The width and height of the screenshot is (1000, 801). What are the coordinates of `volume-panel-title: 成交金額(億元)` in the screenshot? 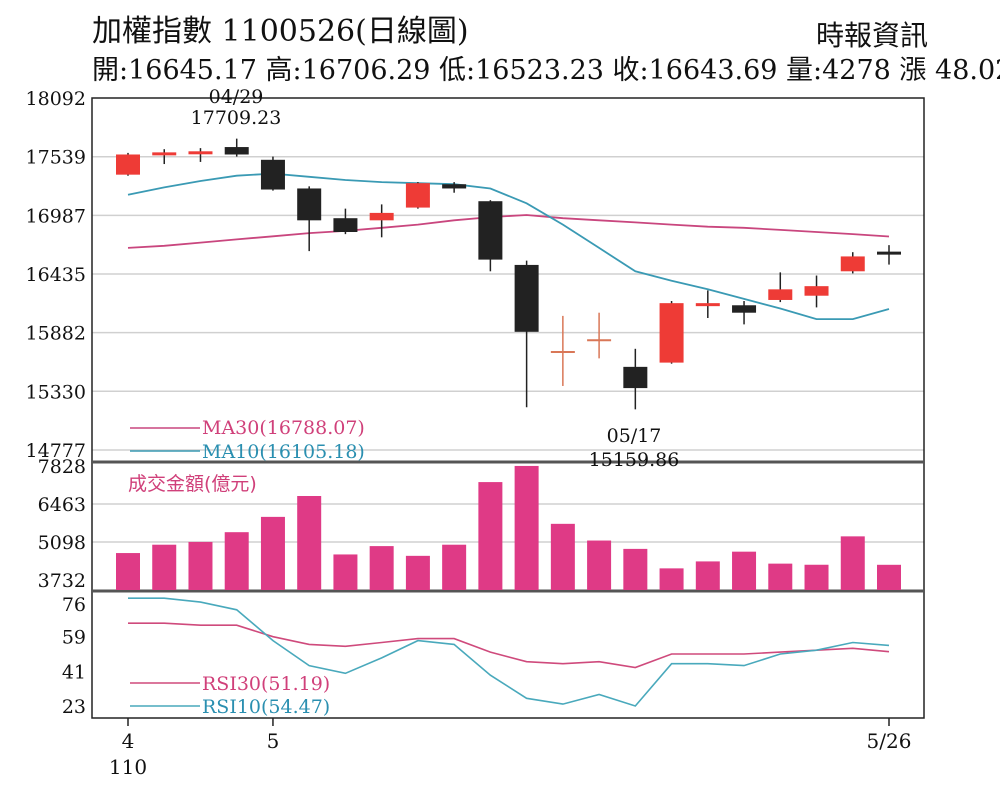 It's located at (192, 484).